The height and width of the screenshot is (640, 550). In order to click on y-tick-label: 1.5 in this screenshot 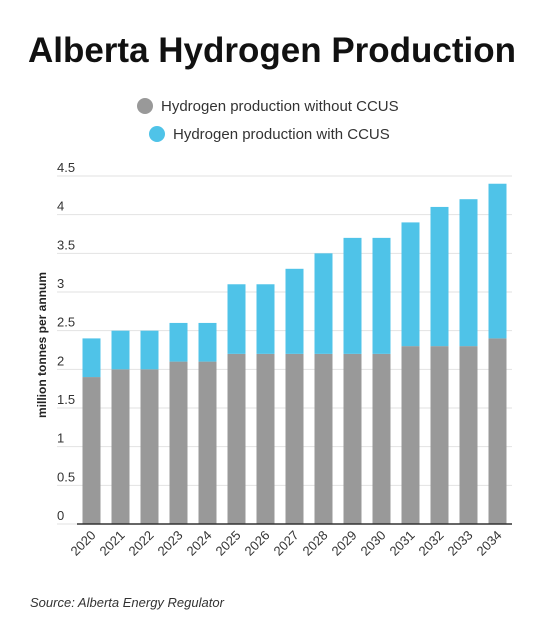, I will do `click(66, 399)`.